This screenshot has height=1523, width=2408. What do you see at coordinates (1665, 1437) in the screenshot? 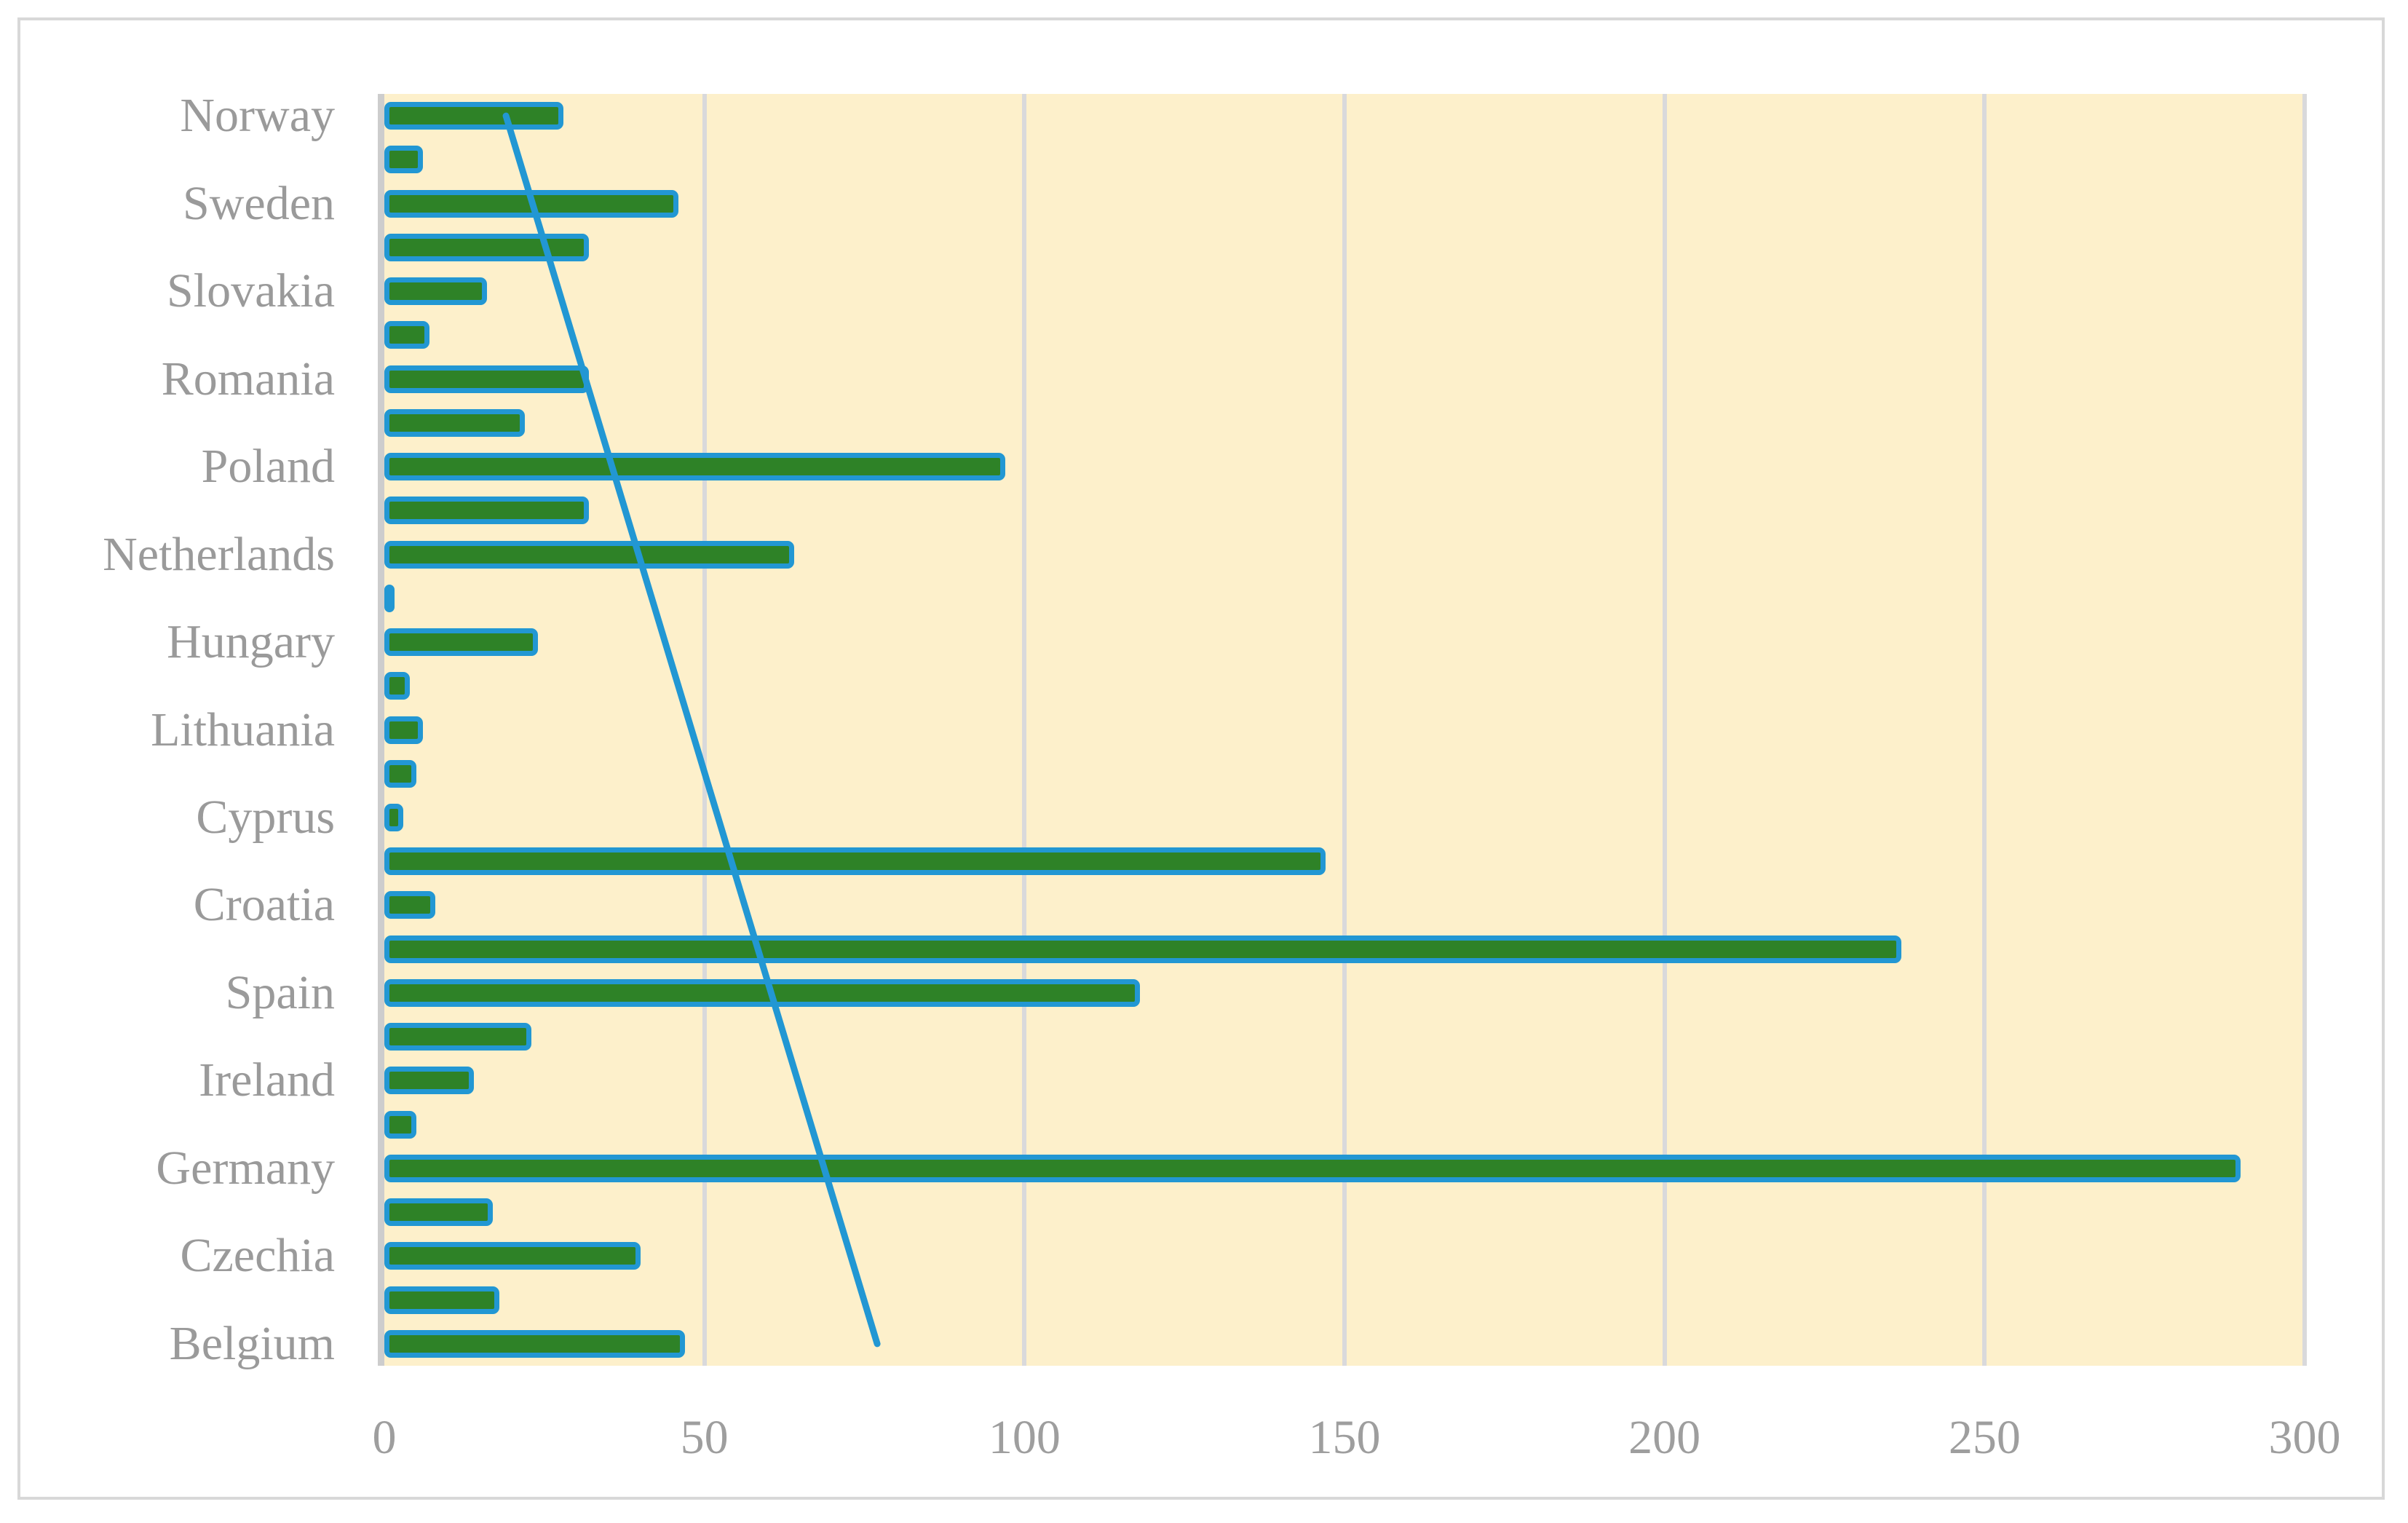
I see `x-tick-label: 200` at bounding box center [1665, 1437].